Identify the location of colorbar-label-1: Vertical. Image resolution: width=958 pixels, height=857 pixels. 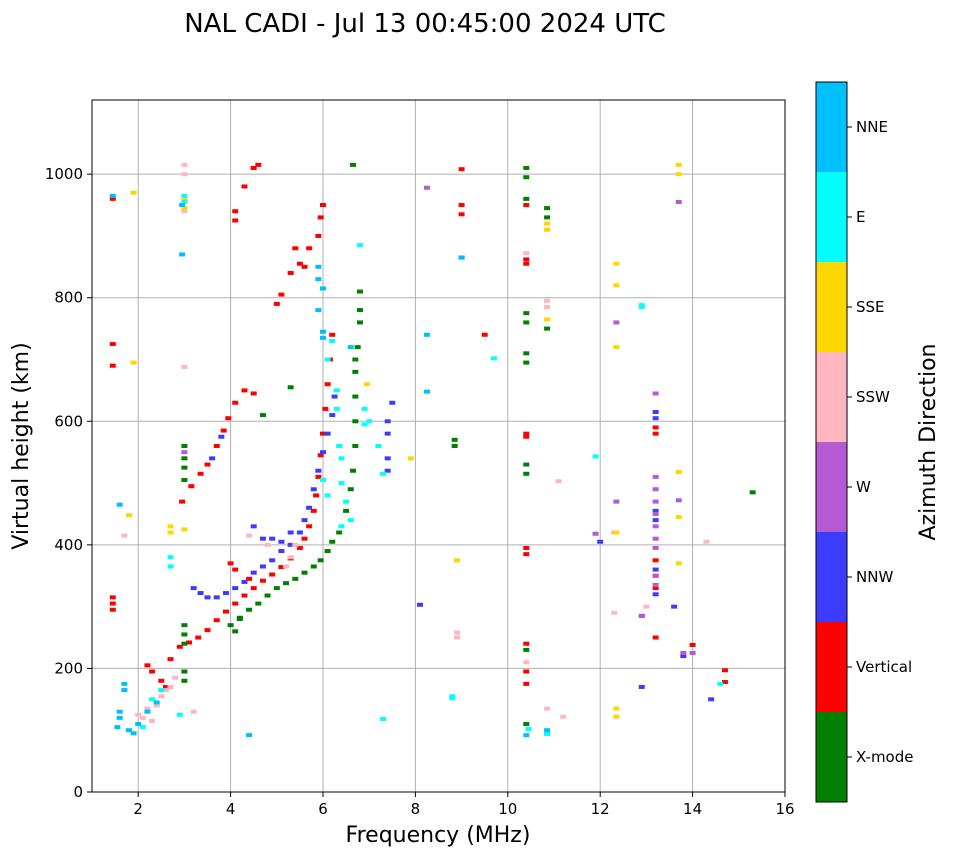
(884, 667).